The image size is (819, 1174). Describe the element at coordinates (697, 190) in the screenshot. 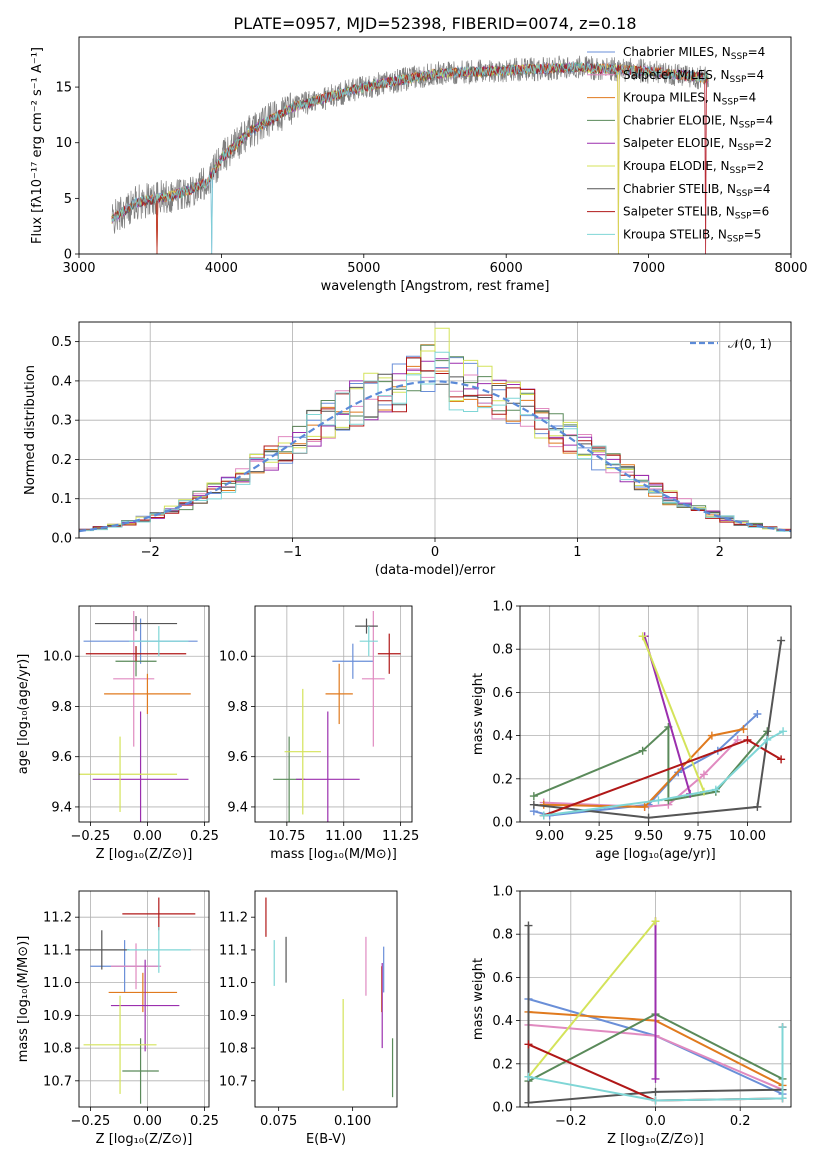

I see `legend-entry: Chabrier STELIB, NSSP=4` at that location.